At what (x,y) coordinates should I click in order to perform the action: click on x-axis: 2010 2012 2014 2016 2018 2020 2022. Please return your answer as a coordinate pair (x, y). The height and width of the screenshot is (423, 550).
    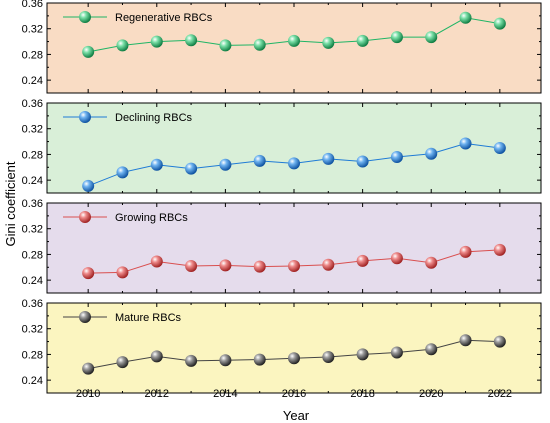
    Looking at the image, I should click on (294, 394).